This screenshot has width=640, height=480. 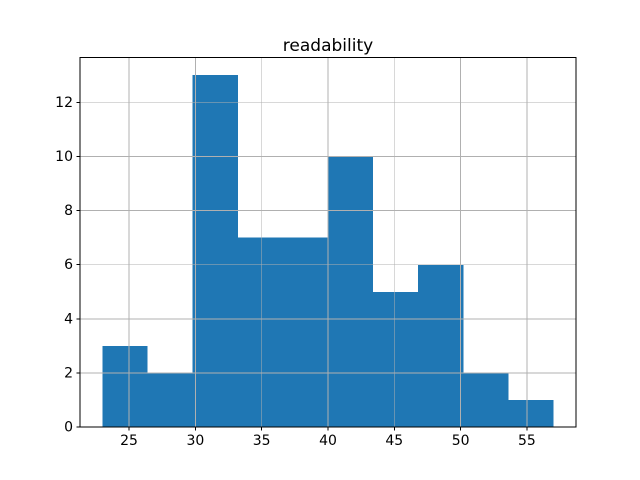 What do you see at coordinates (527, 441) in the screenshot?
I see `x-tick-label: 55` at bounding box center [527, 441].